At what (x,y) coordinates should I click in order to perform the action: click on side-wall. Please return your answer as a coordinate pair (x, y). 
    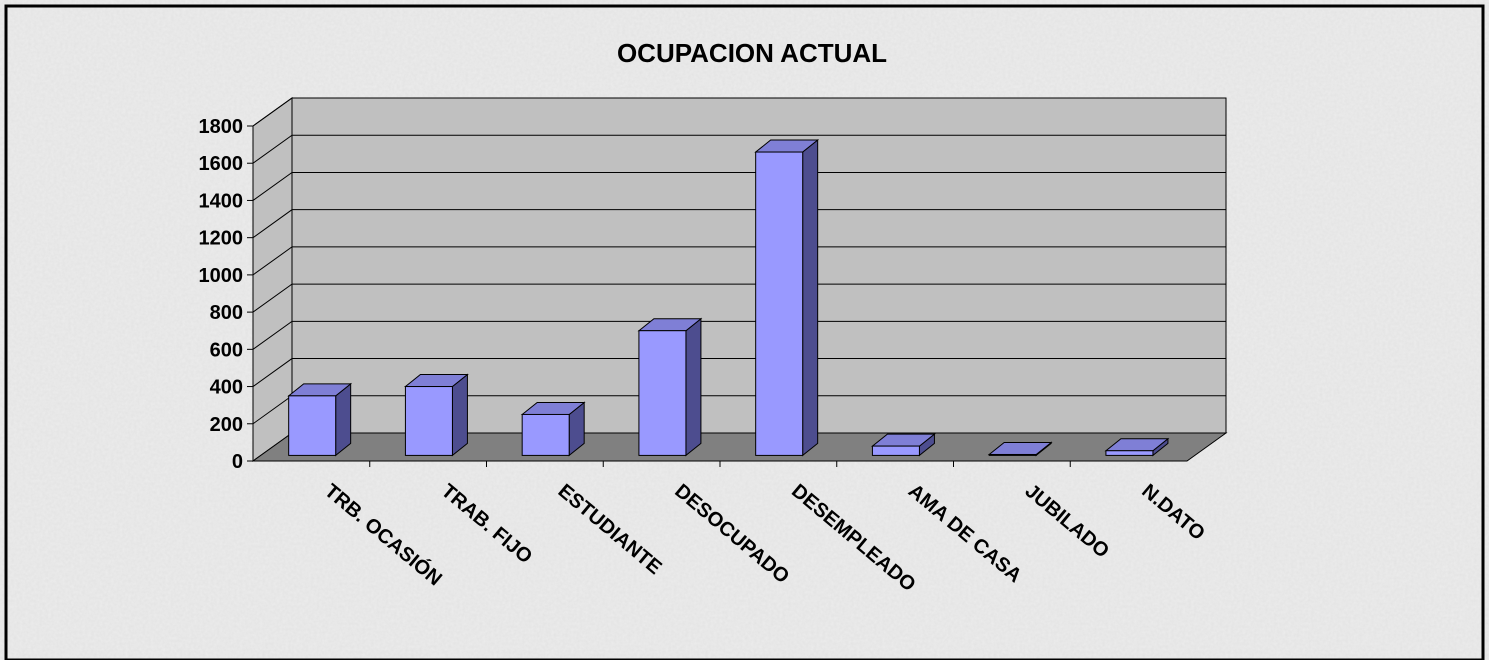
    Looking at the image, I should click on (272, 279).